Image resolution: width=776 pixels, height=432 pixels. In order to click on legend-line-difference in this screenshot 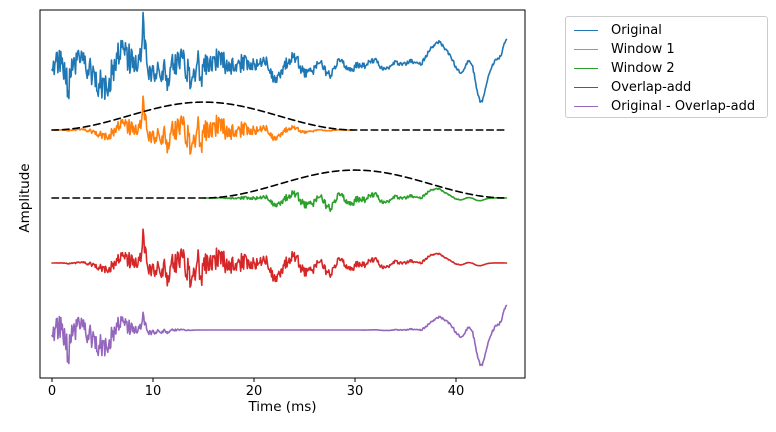, I will do `click(586, 106)`.